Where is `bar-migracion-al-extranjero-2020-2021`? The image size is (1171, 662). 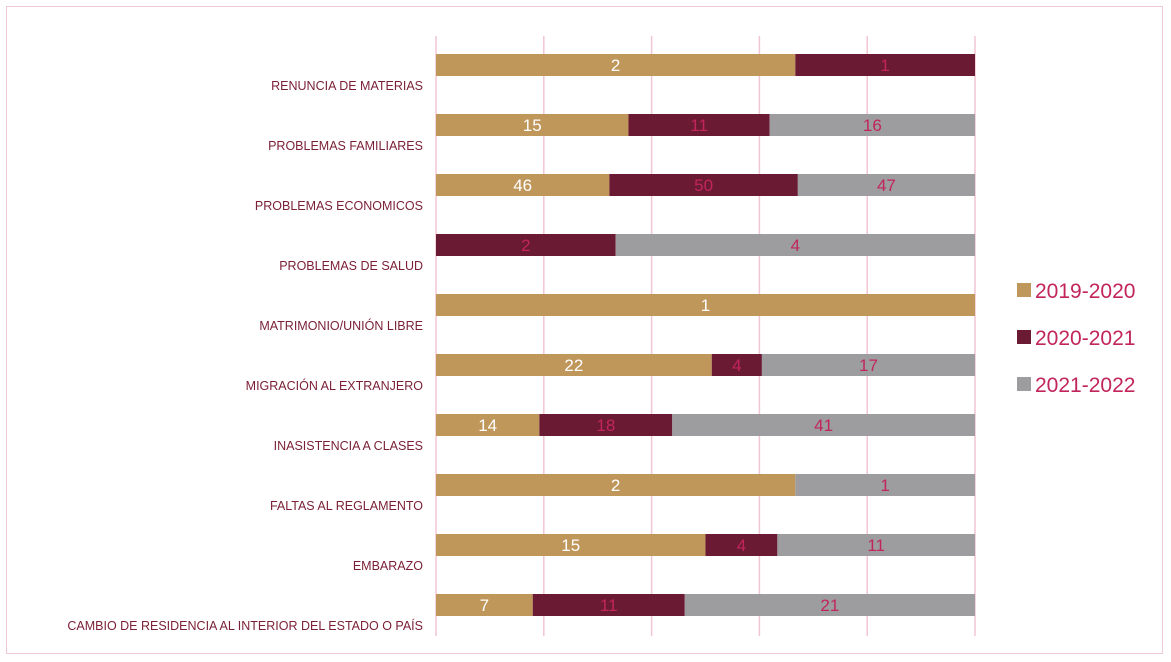
bar-migracion-al-extranjero-2020-2021 is located at coordinates (736, 365).